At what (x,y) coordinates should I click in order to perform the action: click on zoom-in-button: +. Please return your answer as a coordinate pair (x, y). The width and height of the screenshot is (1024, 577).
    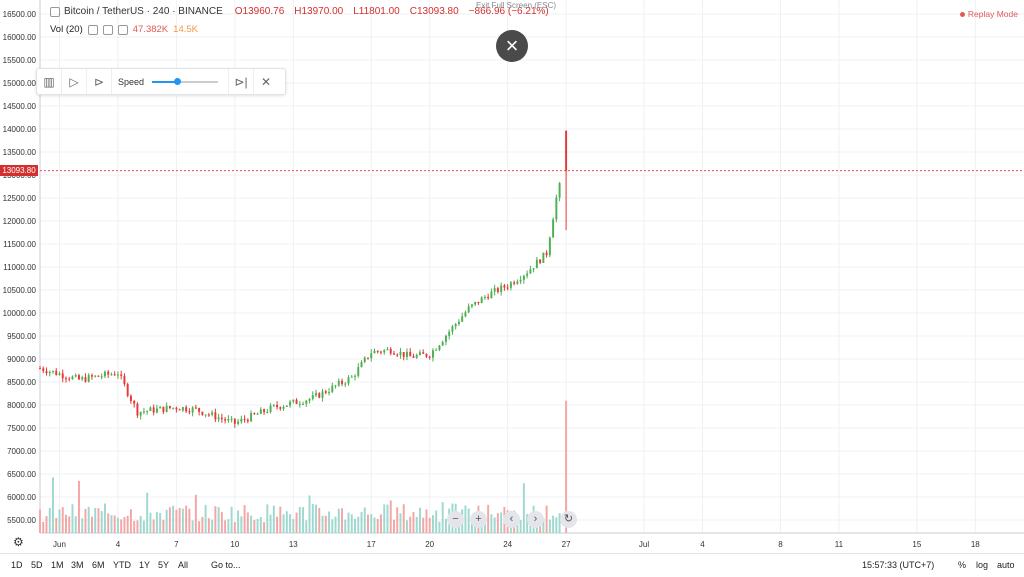
    Looking at the image, I should click on (478, 519).